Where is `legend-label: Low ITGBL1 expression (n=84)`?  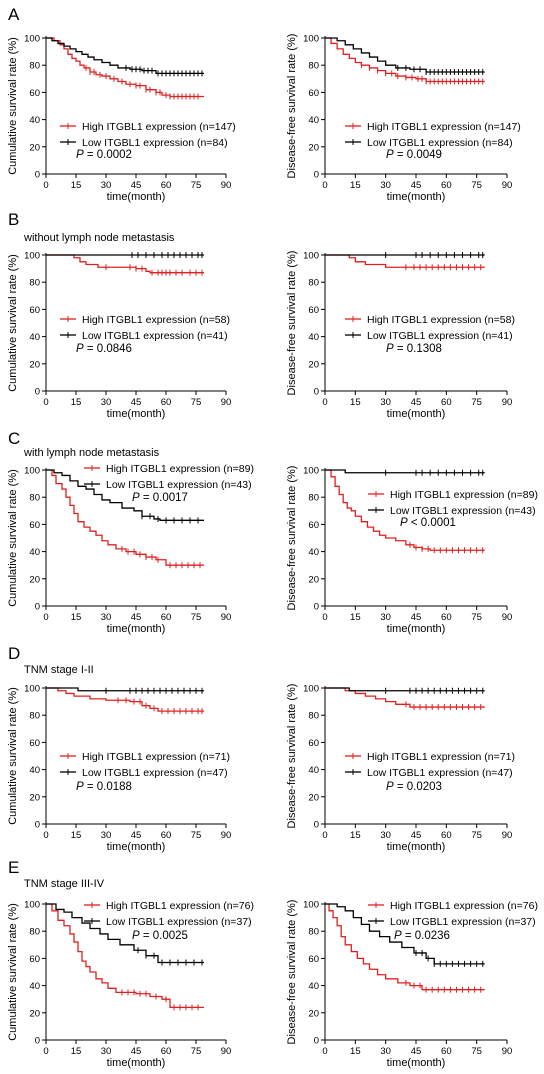
legend-label: Low ITGBL1 expression (n=84) is located at coordinates (440, 143).